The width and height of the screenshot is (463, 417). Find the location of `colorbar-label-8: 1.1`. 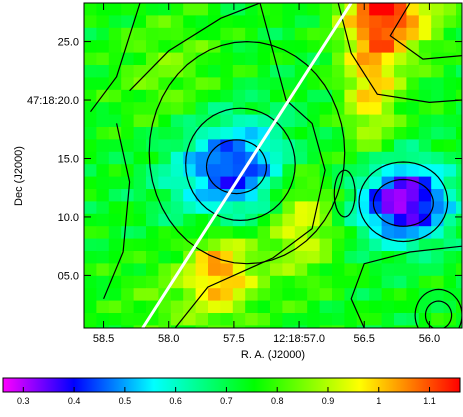

colorbar-label-8: 1.1 is located at coordinates (429, 401).